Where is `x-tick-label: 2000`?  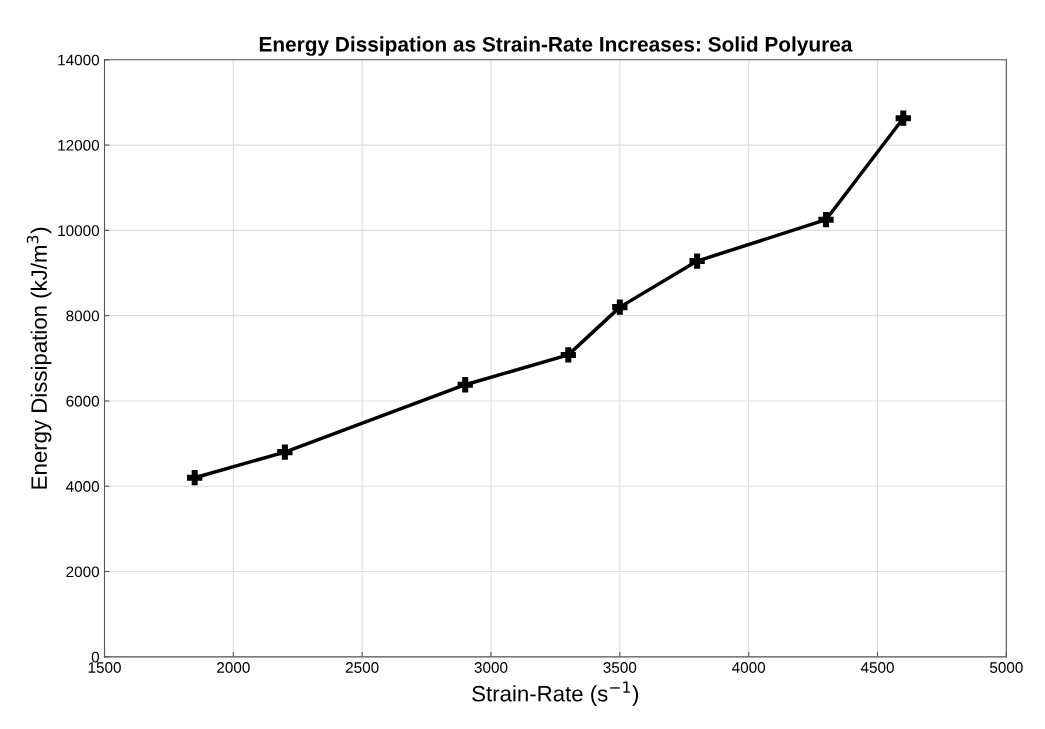 x-tick-label: 2000 is located at coordinates (233, 667).